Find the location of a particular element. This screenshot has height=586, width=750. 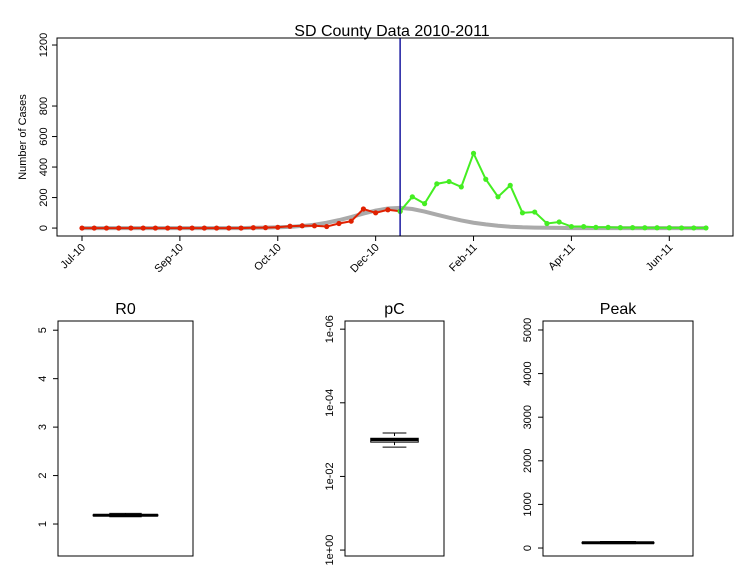

y-tick-label: 2 is located at coordinates (43, 476).